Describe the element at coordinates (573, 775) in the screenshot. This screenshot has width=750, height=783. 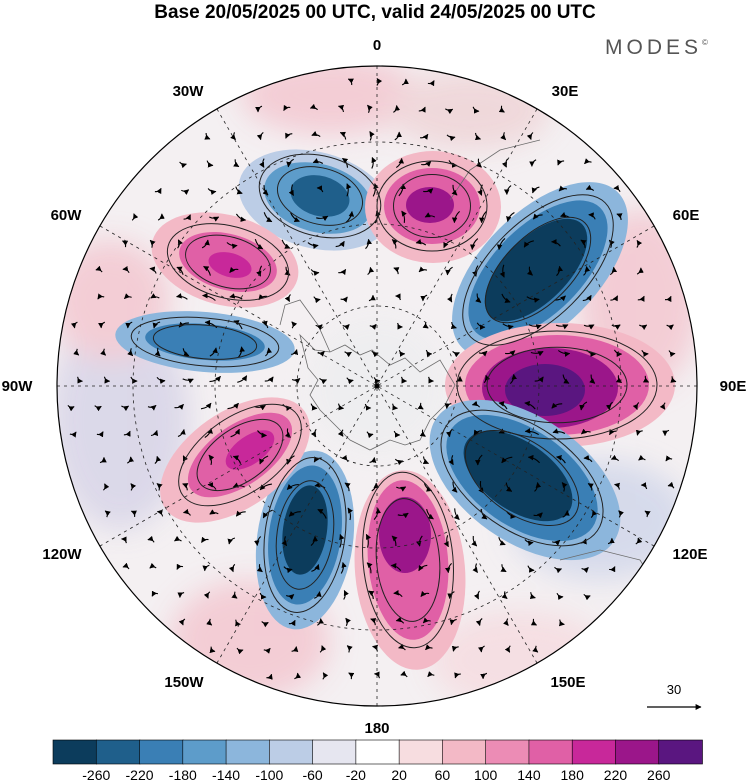
I see `colorbar-tick-label: 180` at that location.